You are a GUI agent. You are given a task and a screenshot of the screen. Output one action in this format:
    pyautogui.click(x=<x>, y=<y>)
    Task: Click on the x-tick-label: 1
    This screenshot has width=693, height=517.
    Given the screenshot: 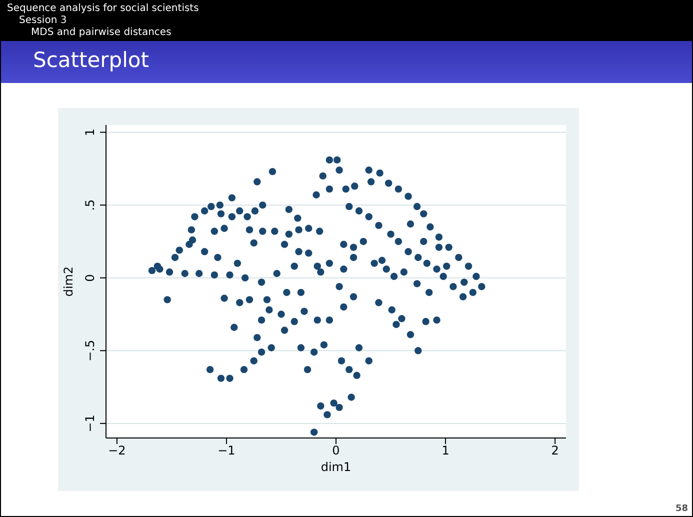 What is the action you would take?
    pyautogui.click(x=446, y=451)
    